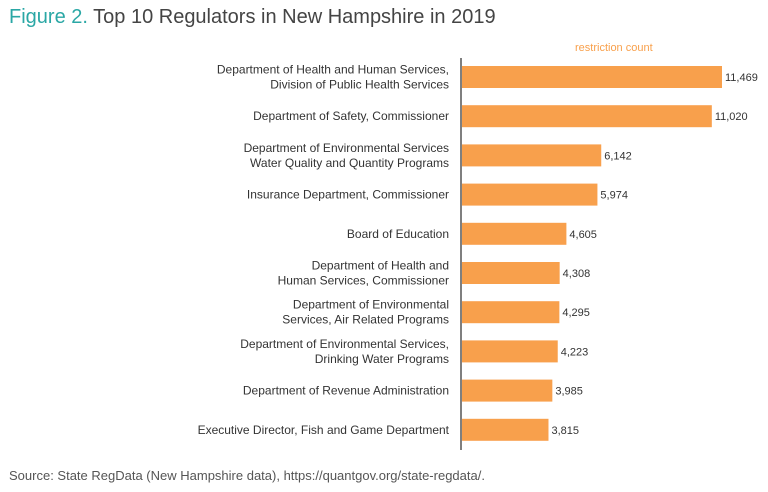  Describe the element at coordinates (351, 116) in the screenshot. I see `category-label: Department of Safety, Commissioner` at that location.